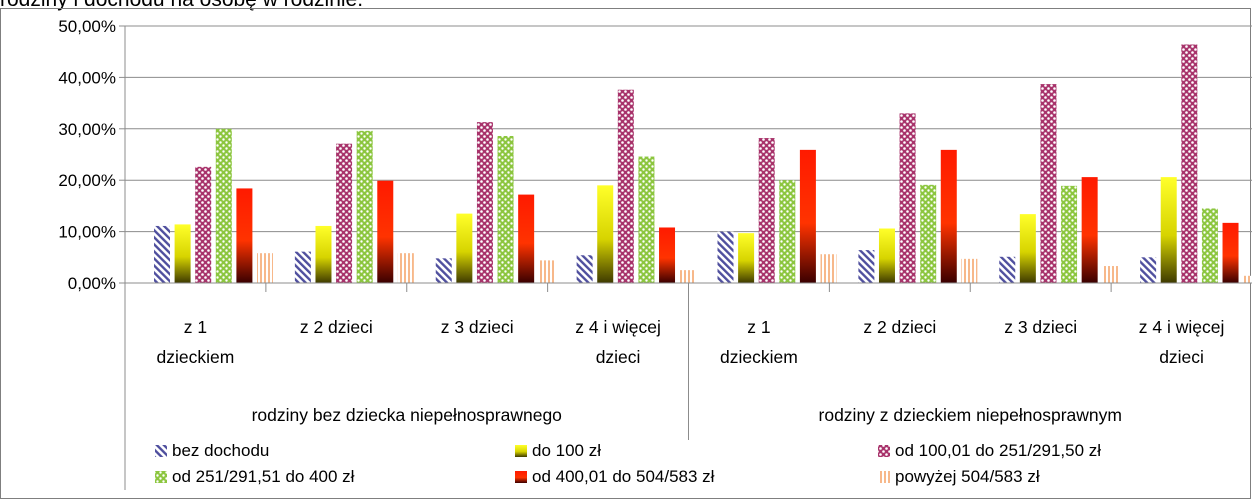 This screenshot has height=500, width=1252. I want to click on legend-label: do 100 zł, so click(566, 450).